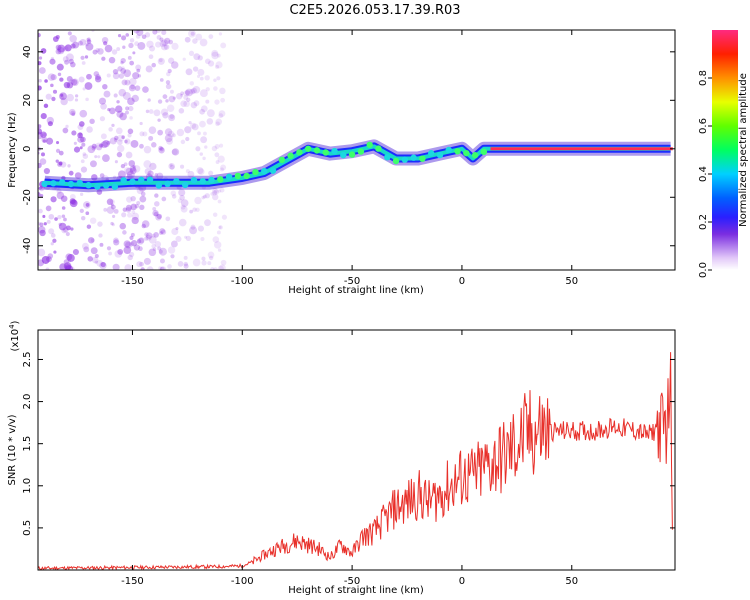  I want to click on snr-x-tick-label: 50, so click(571, 581).